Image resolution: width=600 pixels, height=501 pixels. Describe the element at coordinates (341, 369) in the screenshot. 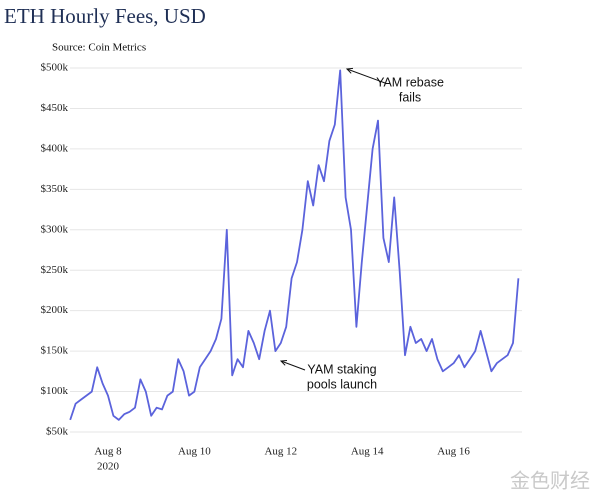

I see `annotation-text: YAM staking` at that location.